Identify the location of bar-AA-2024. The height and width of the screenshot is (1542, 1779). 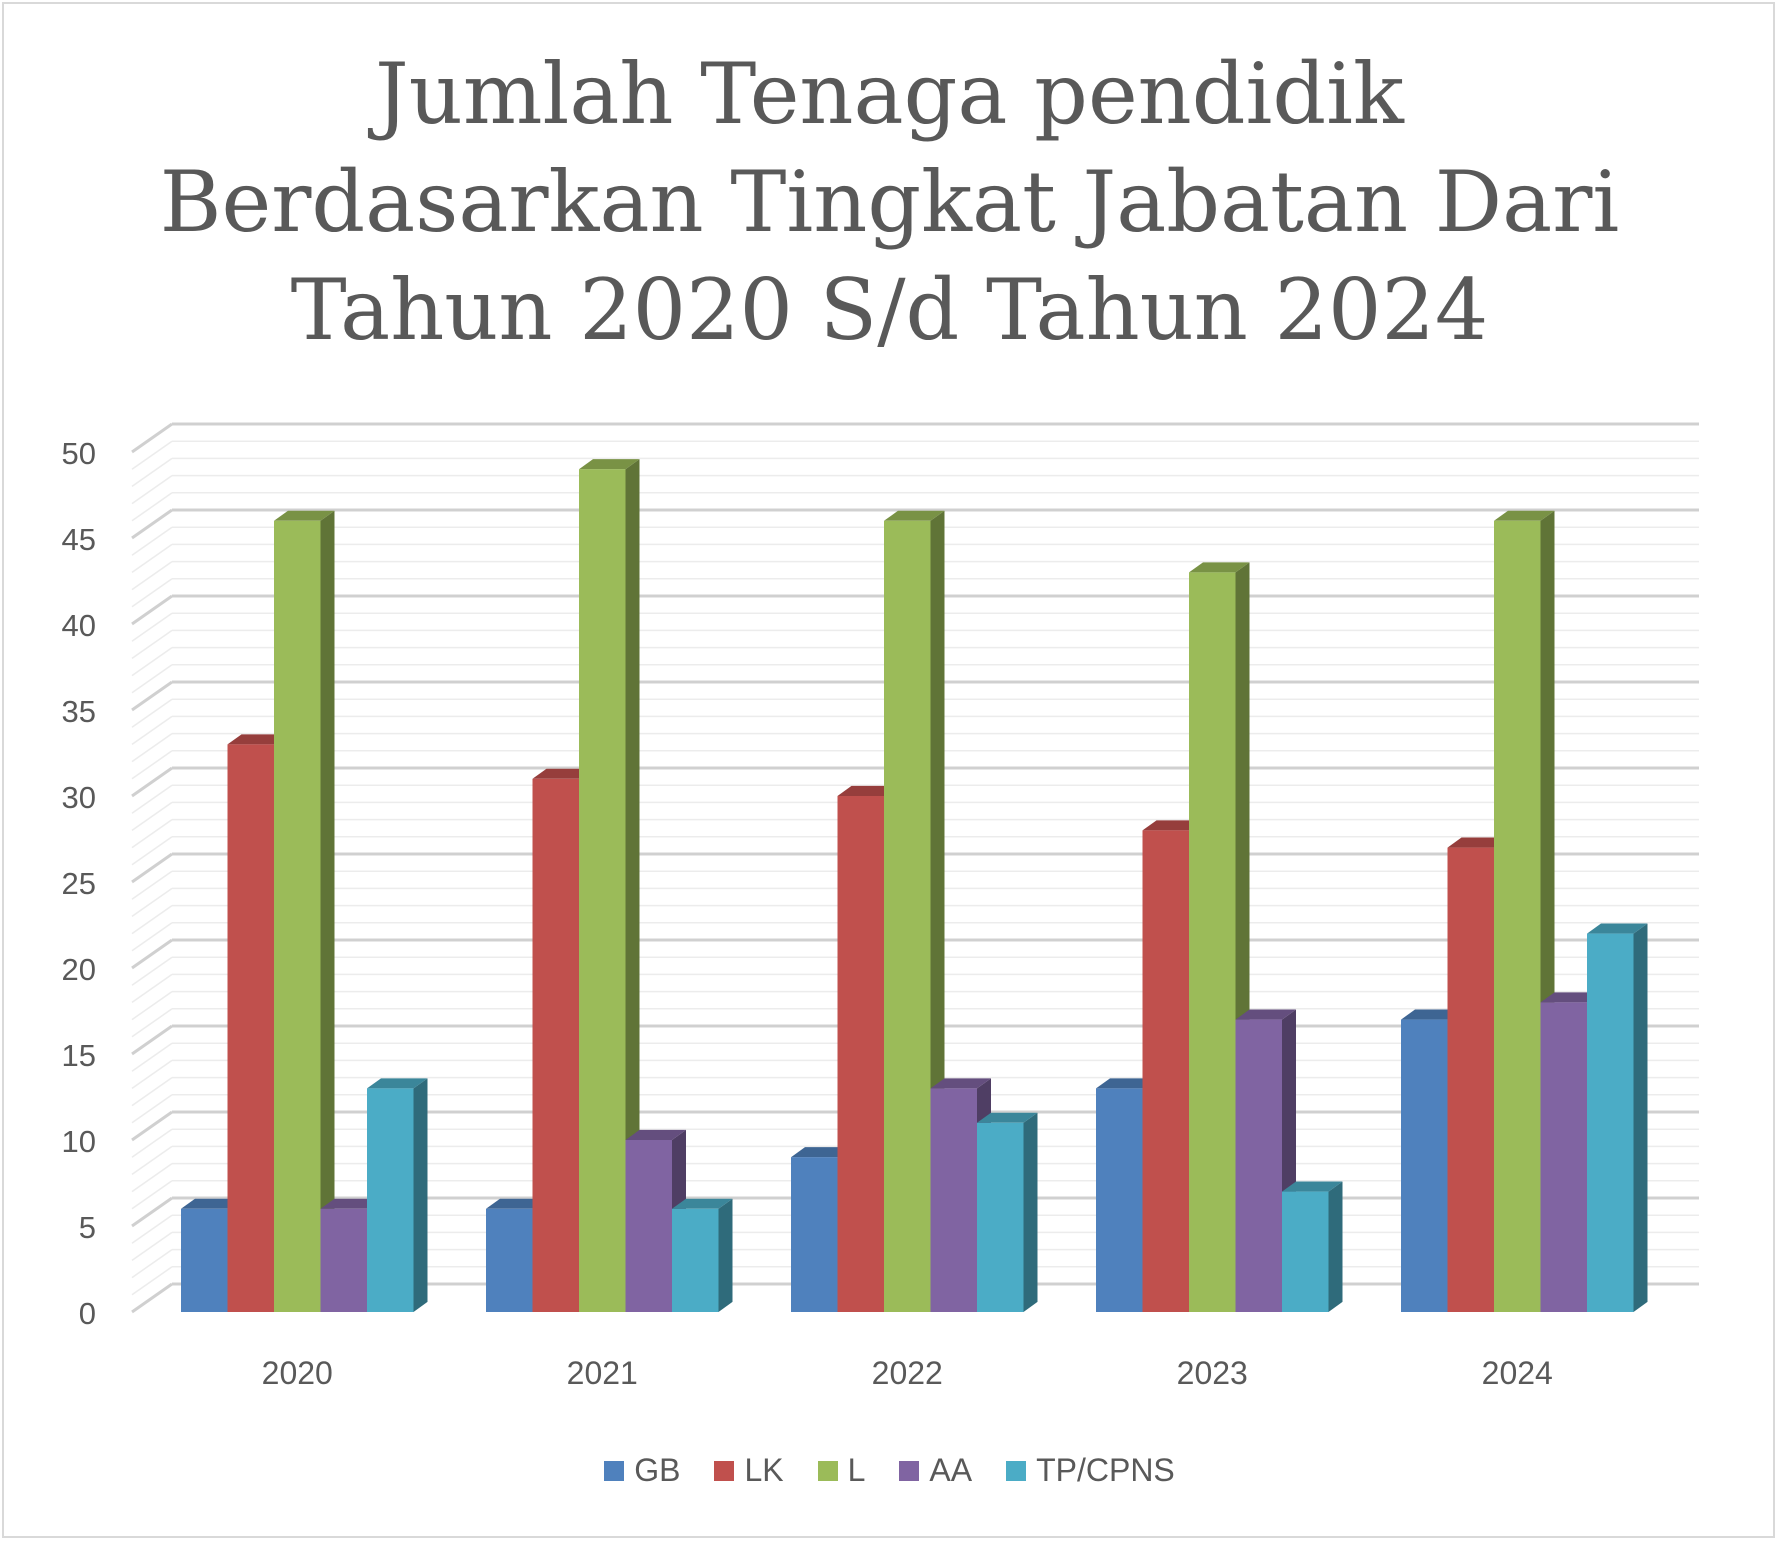
(1563, 1157).